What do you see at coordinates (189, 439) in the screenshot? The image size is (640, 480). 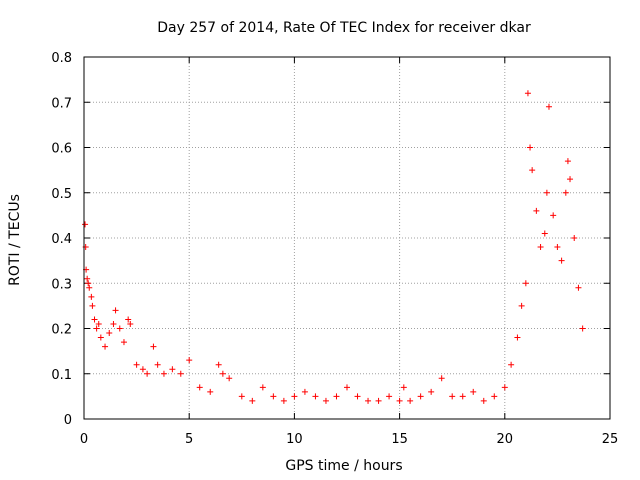 I see `x-tick-label: 5` at bounding box center [189, 439].